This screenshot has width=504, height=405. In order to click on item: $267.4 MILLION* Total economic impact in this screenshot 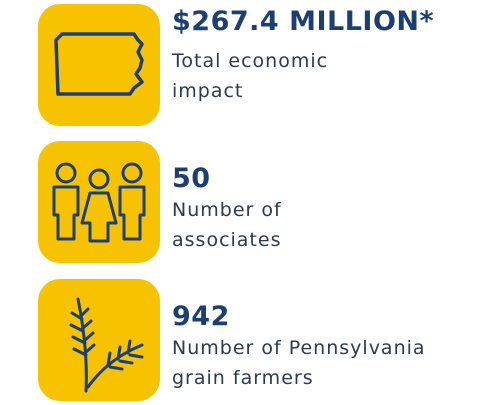, I will do `click(303, 56)`.